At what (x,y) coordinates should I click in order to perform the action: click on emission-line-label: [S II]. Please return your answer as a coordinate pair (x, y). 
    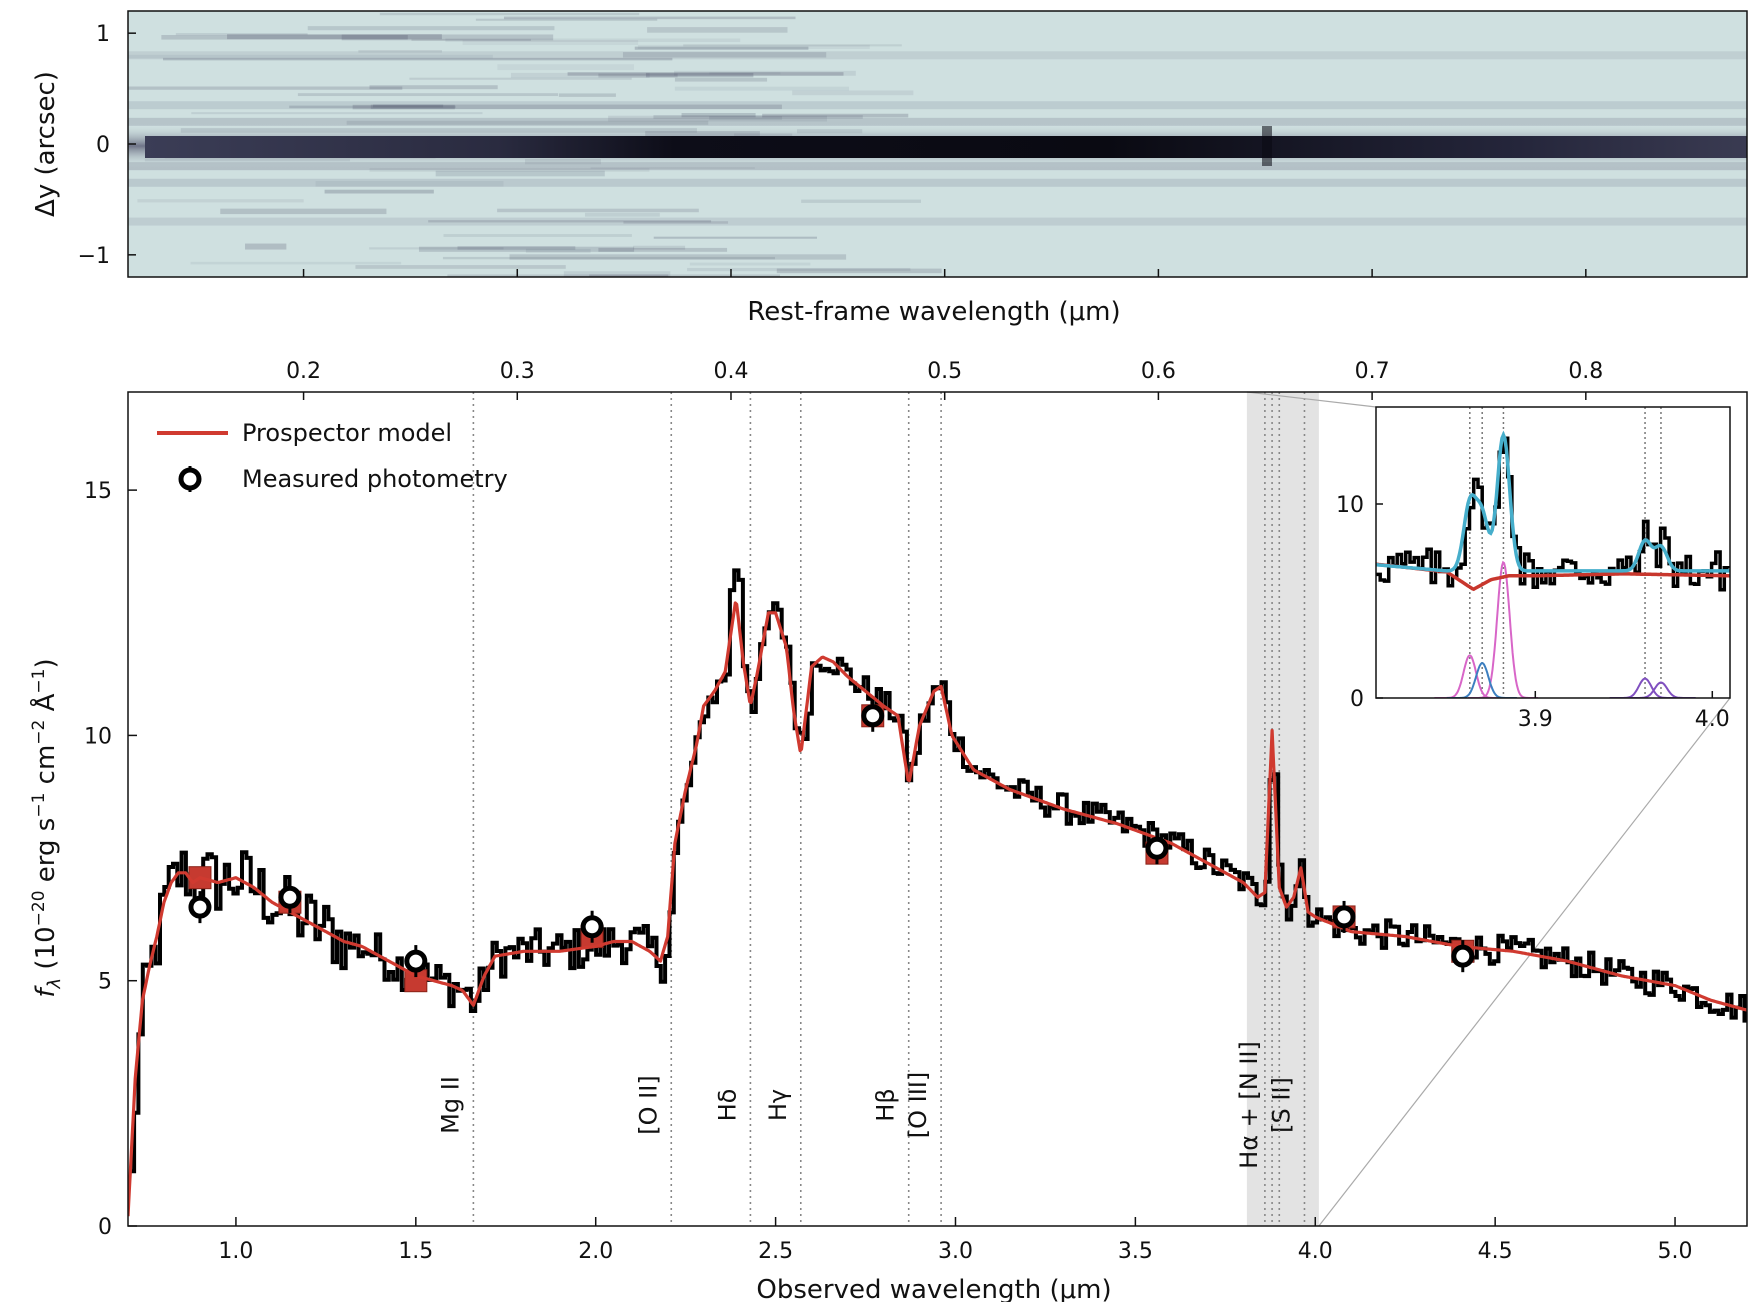
    Looking at the image, I should click on (1281, 1105).